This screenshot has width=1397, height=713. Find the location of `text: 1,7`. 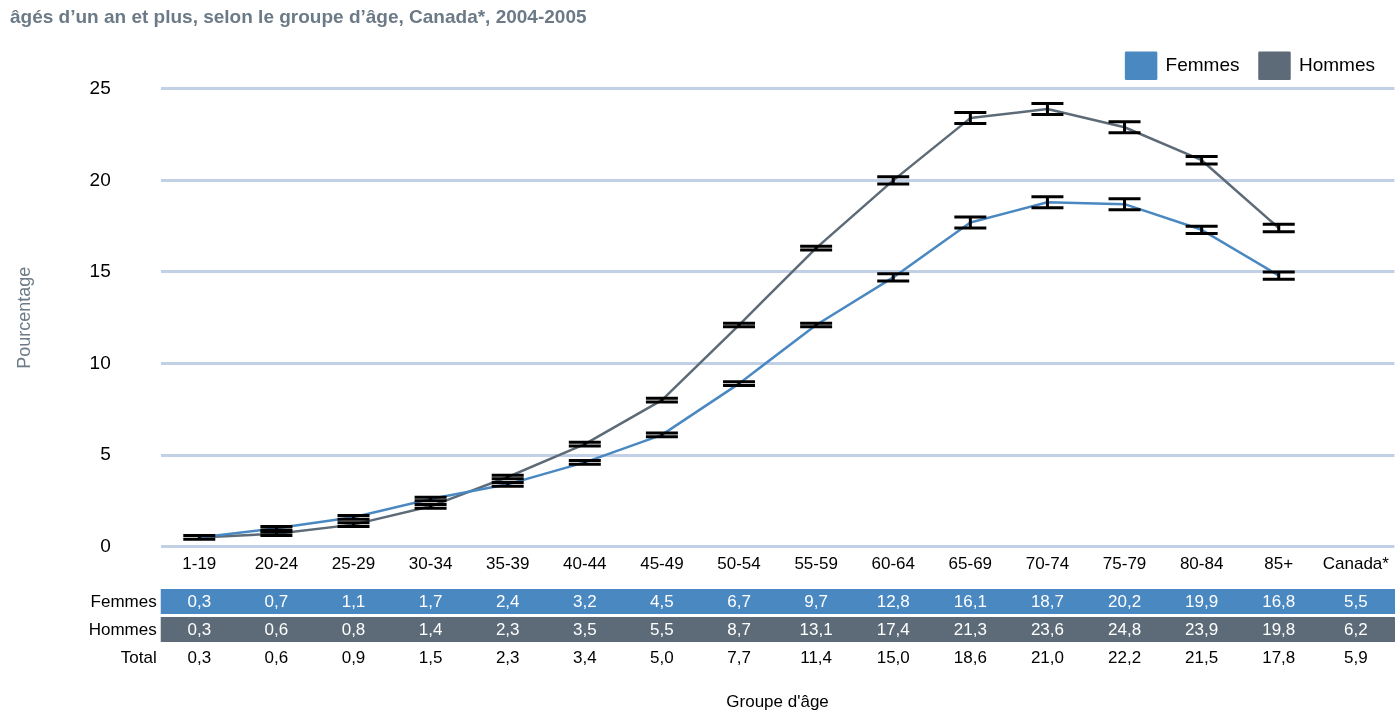

text: 1,7 is located at coordinates (430, 601).